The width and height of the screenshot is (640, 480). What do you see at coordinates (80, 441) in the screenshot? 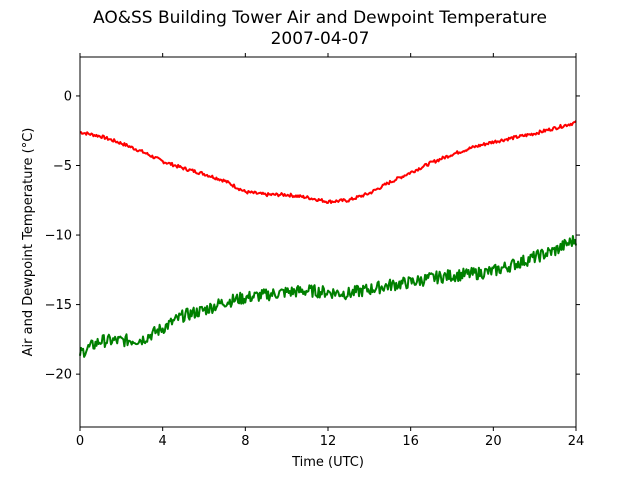
I see `x-tick-label: 0` at bounding box center [80, 441].